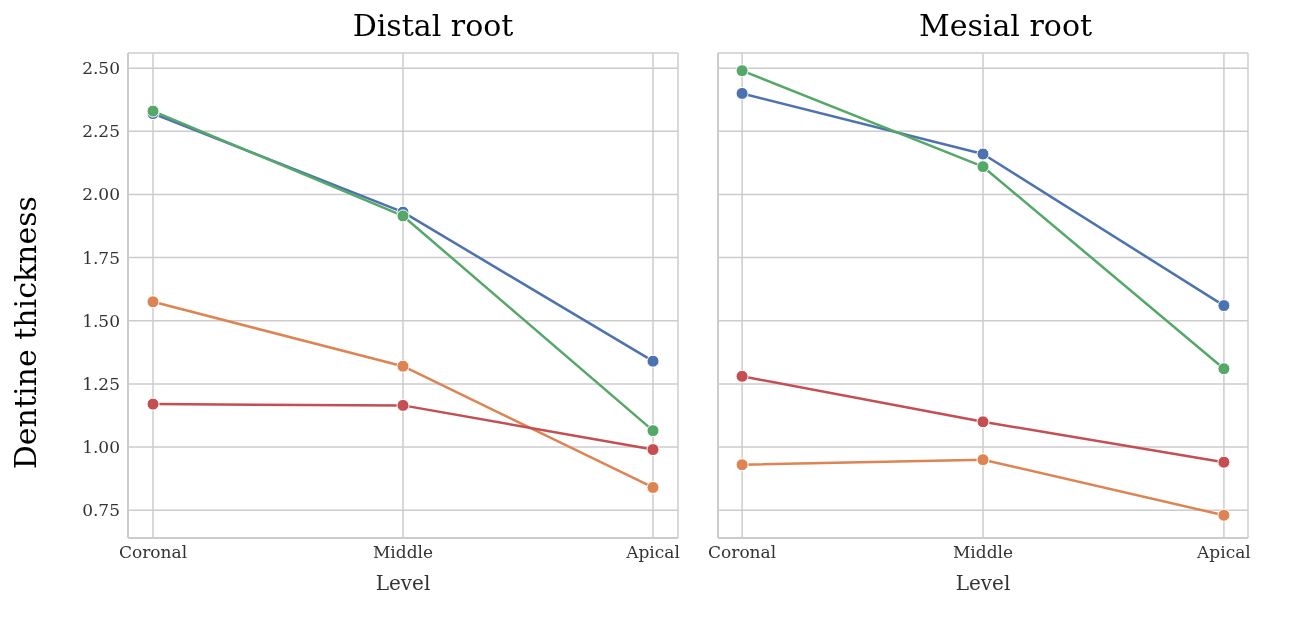 The width and height of the screenshot is (1292, 620). Describe the element at coordinates (101, 510) in the screenshot. I see `y-tick-label: 0.75` at that location.